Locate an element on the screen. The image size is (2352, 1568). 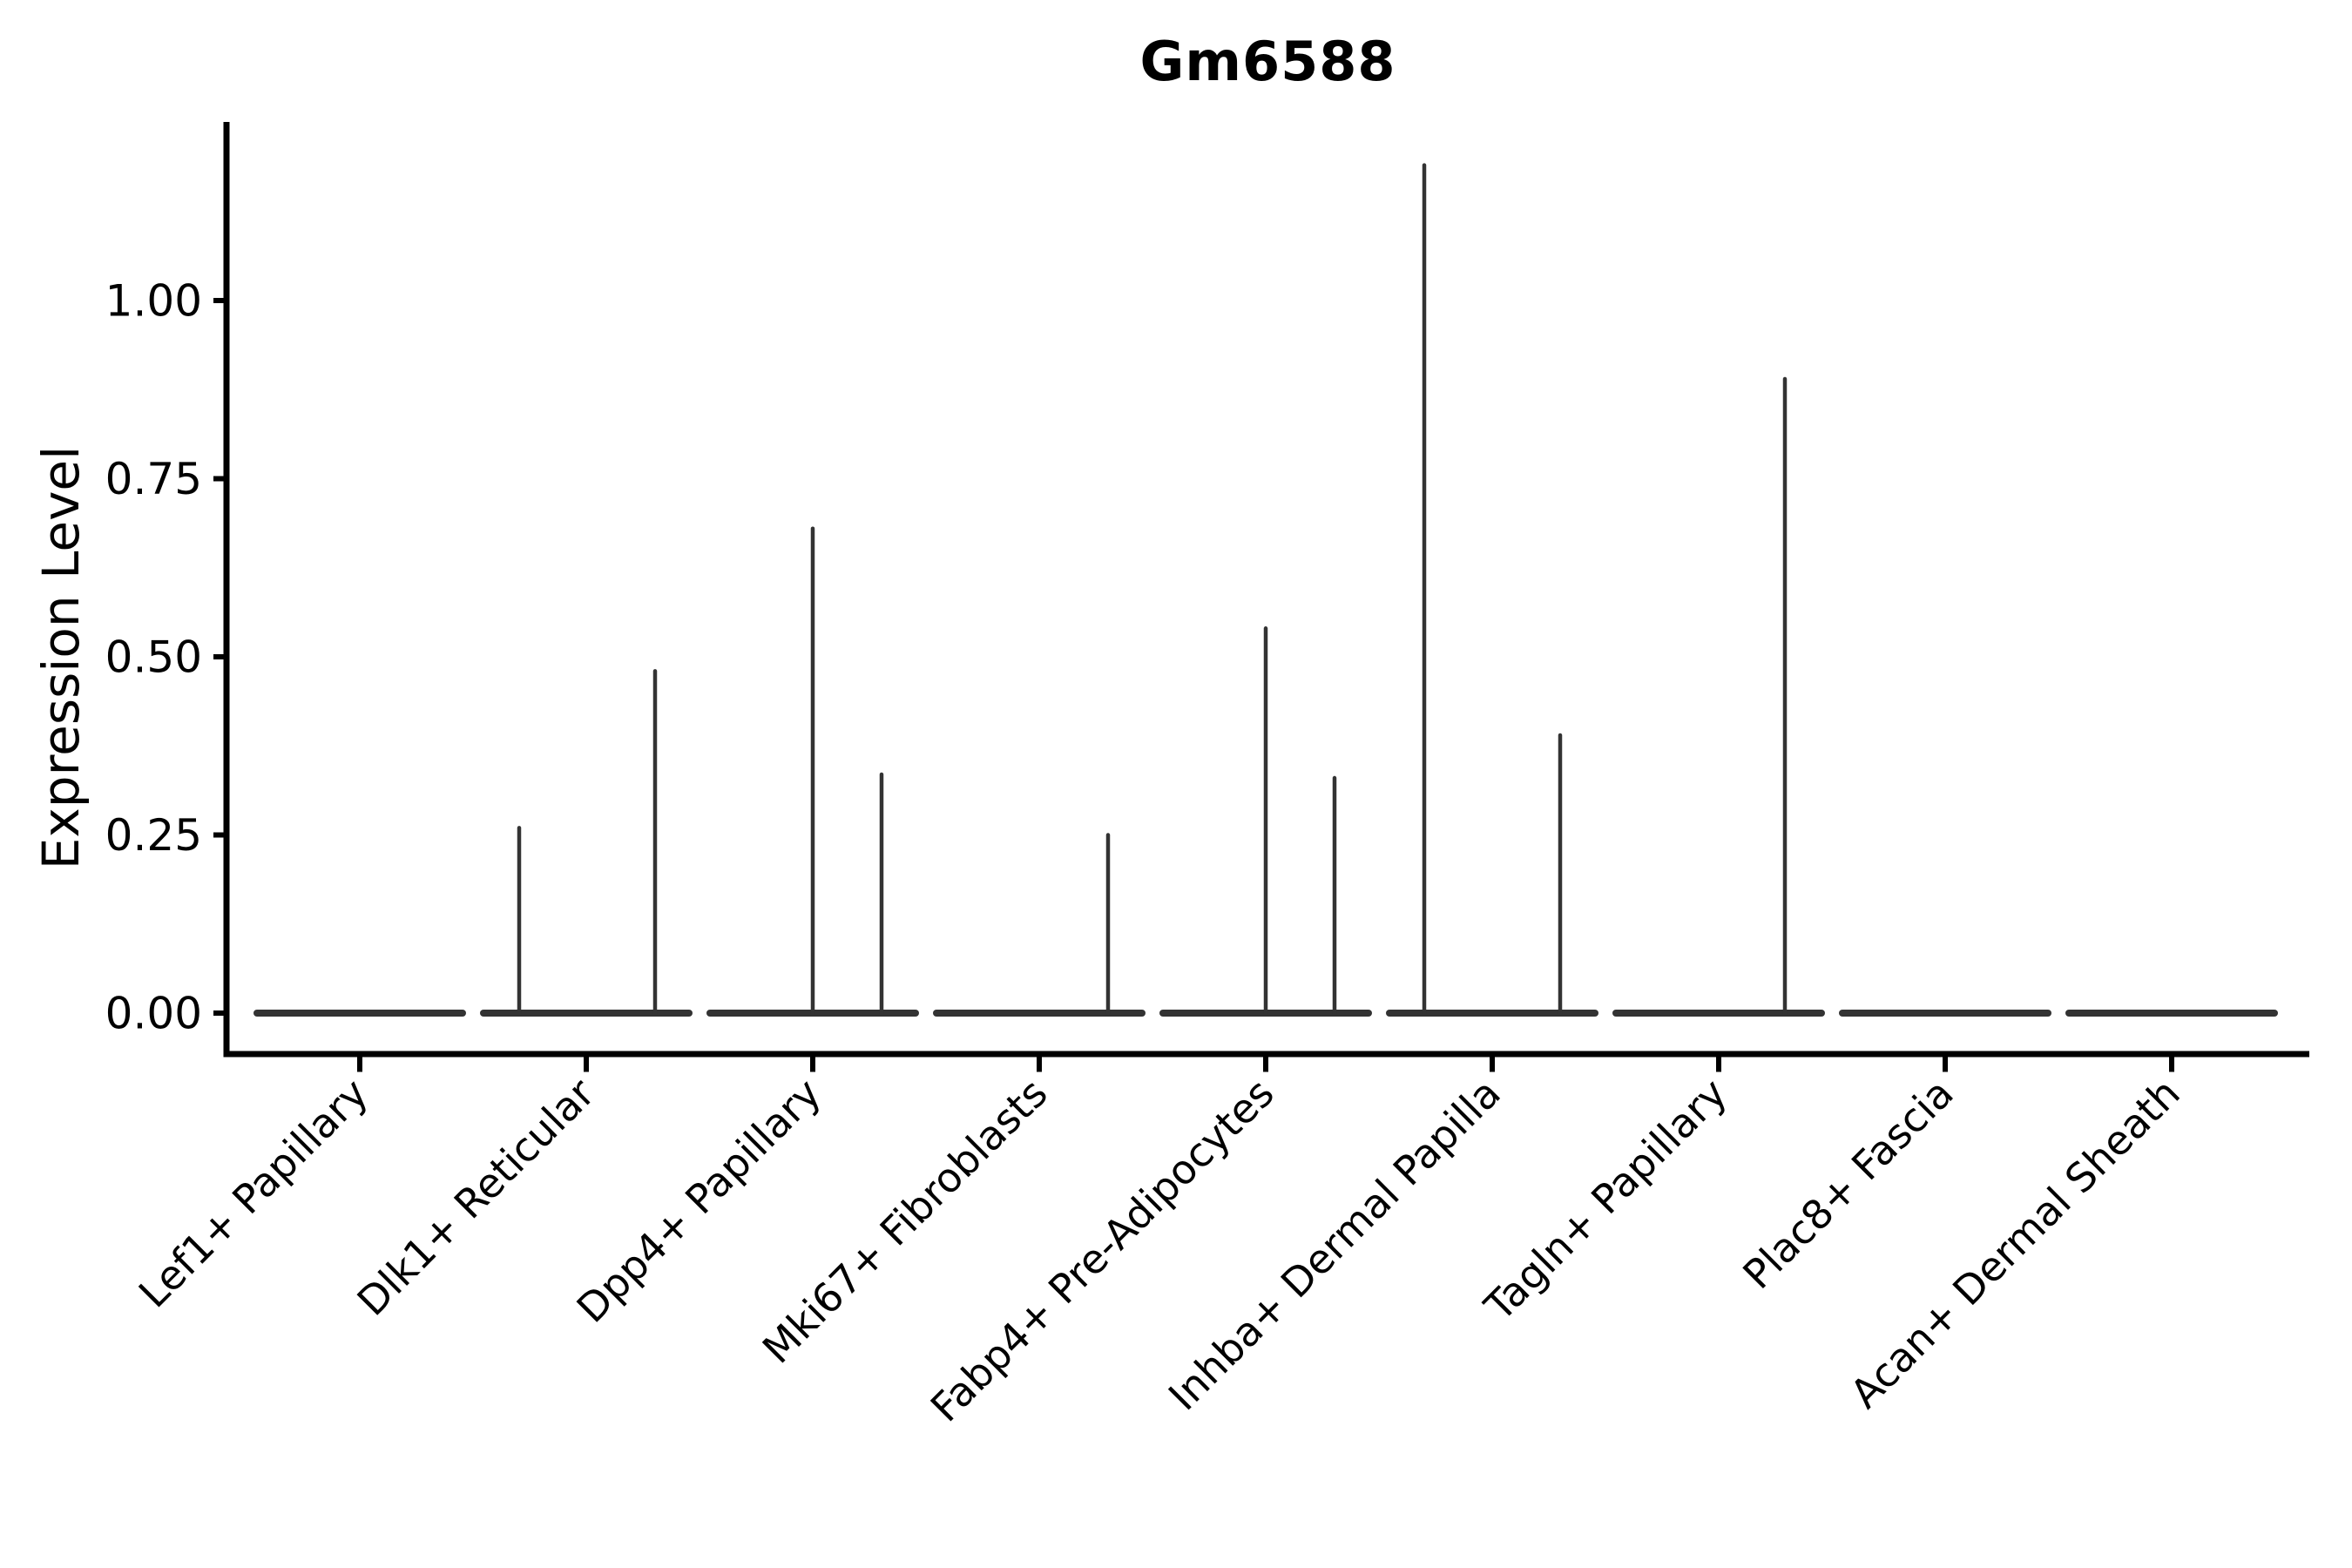
y-tick-label: 0.75 is located at coordinates (153, 479).